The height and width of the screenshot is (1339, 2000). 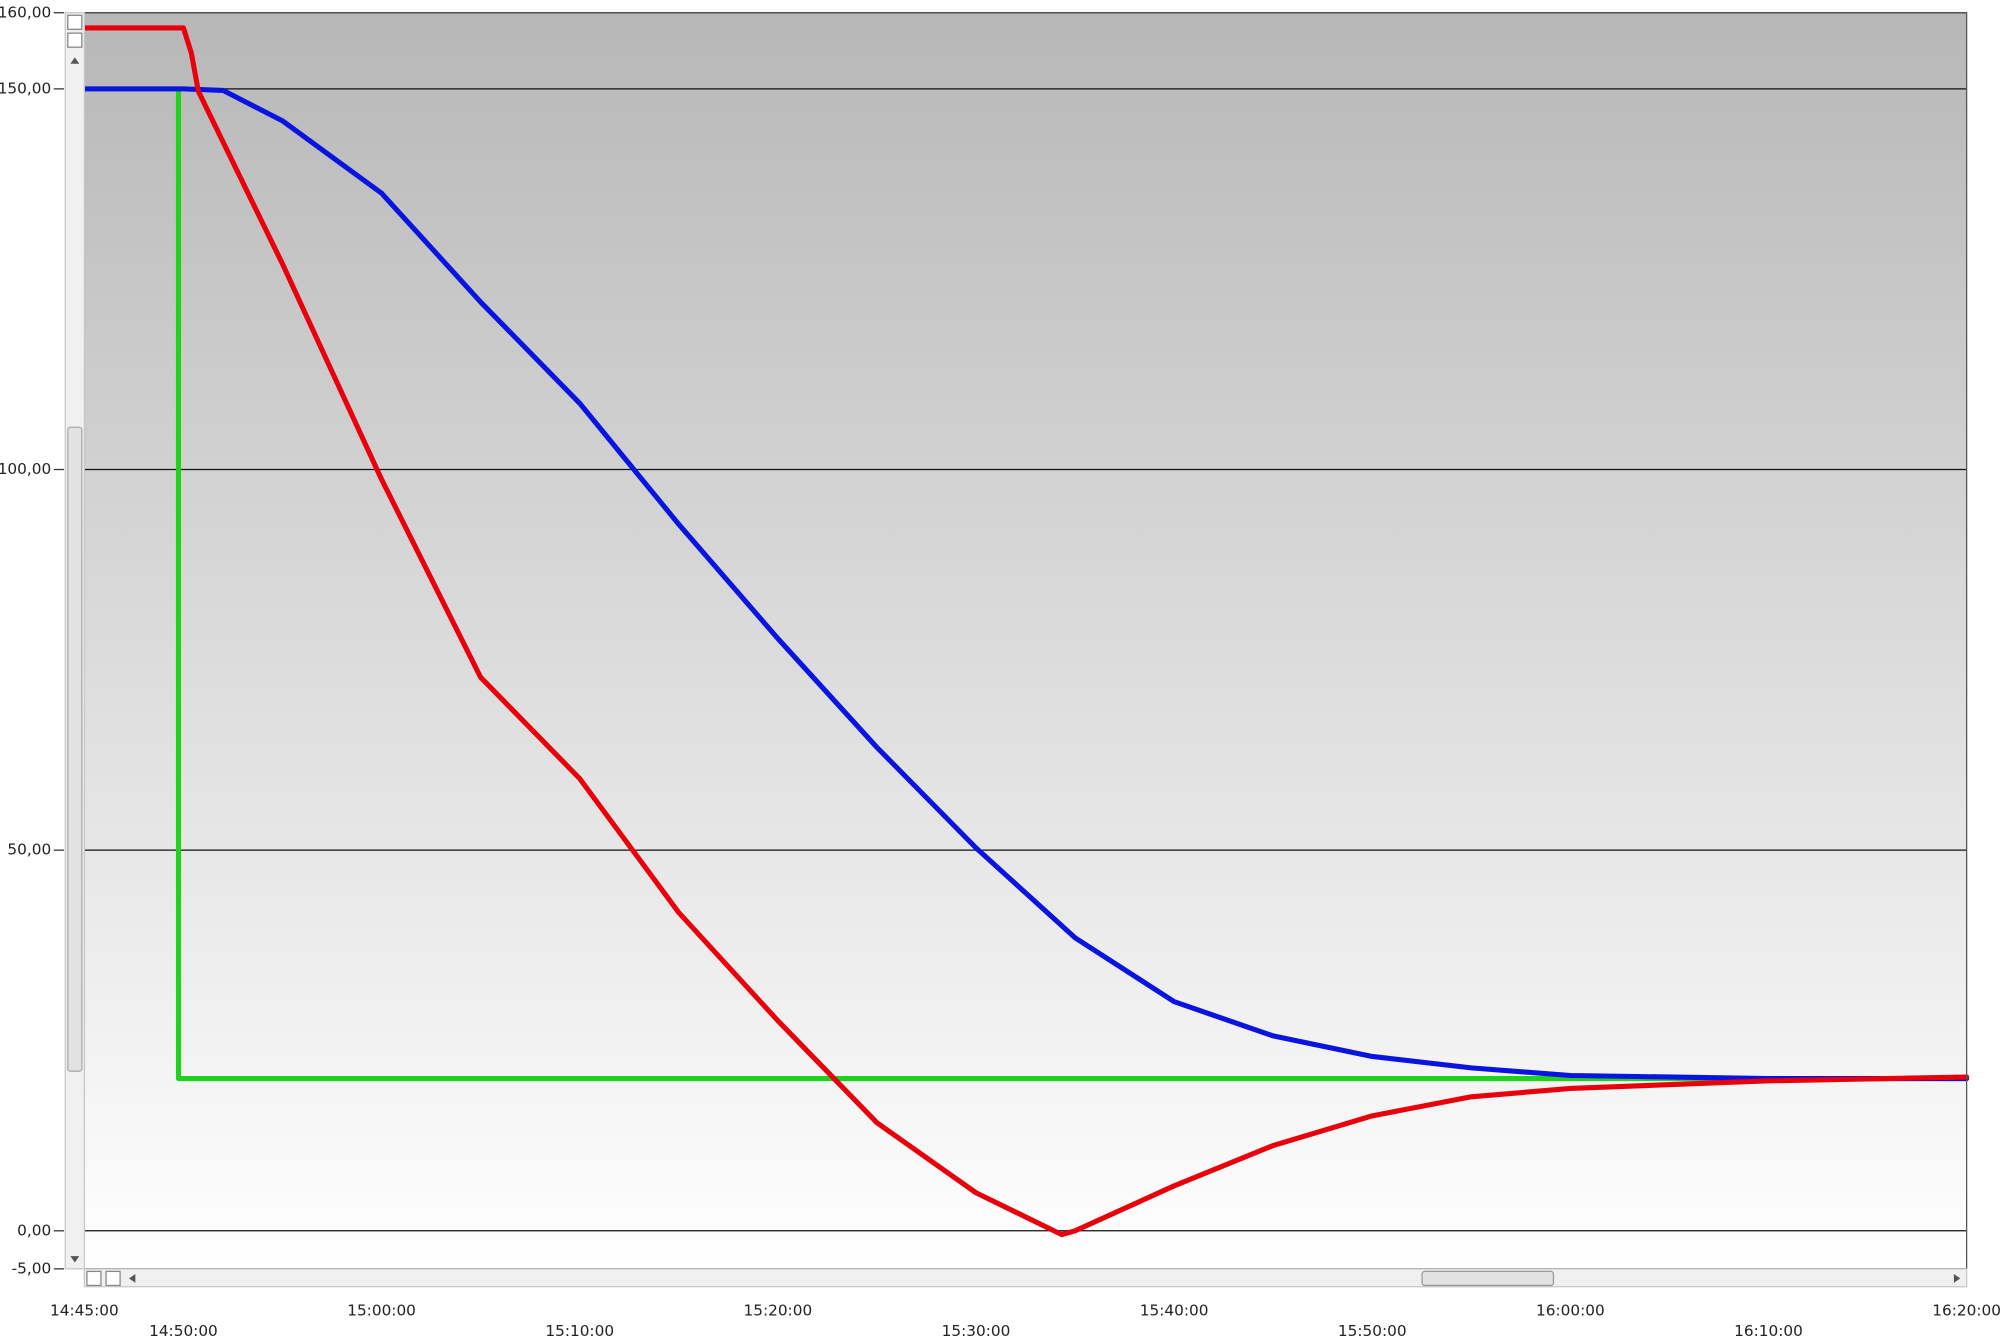 I want to click on y-tick-label: 0,00, so click(x=34, y=1230).